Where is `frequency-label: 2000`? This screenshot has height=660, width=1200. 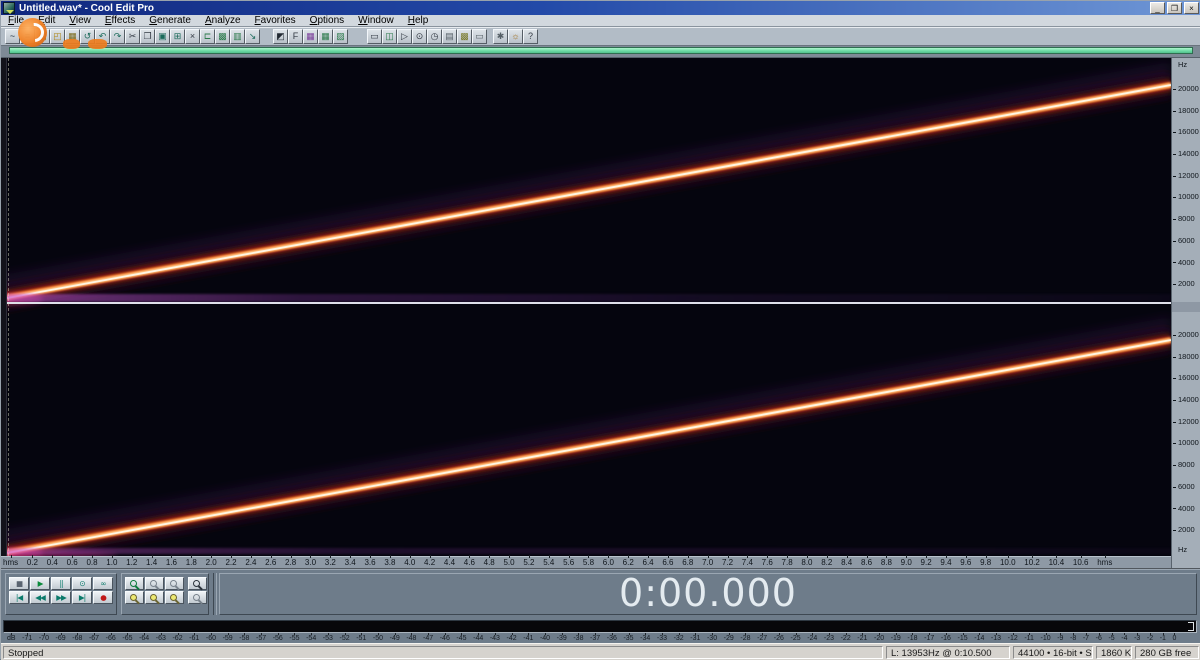
frequency-label: 2000 is located at coordinates (1186, 530).